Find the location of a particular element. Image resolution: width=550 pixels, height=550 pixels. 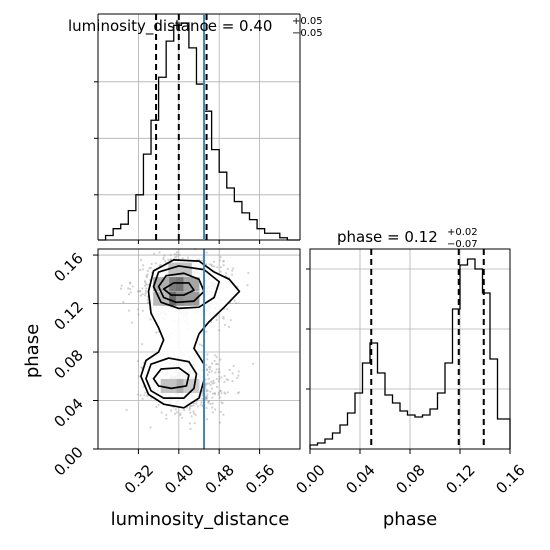

phase-hist-title-sup: +0.02 is located at coordinates (462, 232).